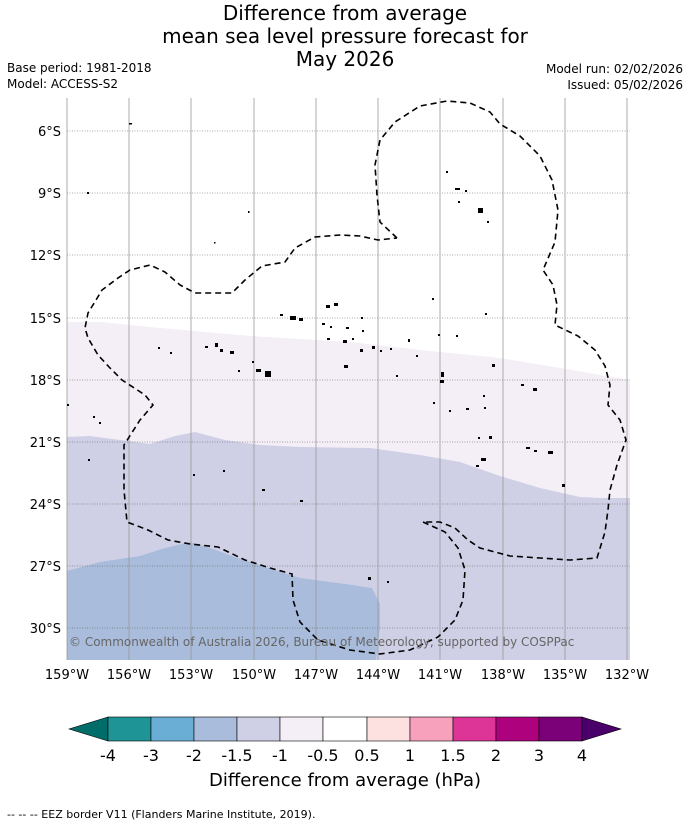 The width and height of the screenshot is (690, 827). I want to click on lon-label: 138°W, so click(503, 675).